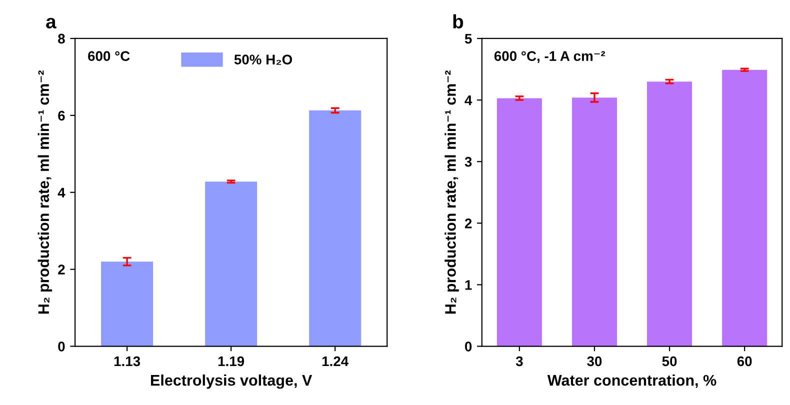 The width and height of the screenshot is (790, 405). I want to click on text: b, so click(458, 21).